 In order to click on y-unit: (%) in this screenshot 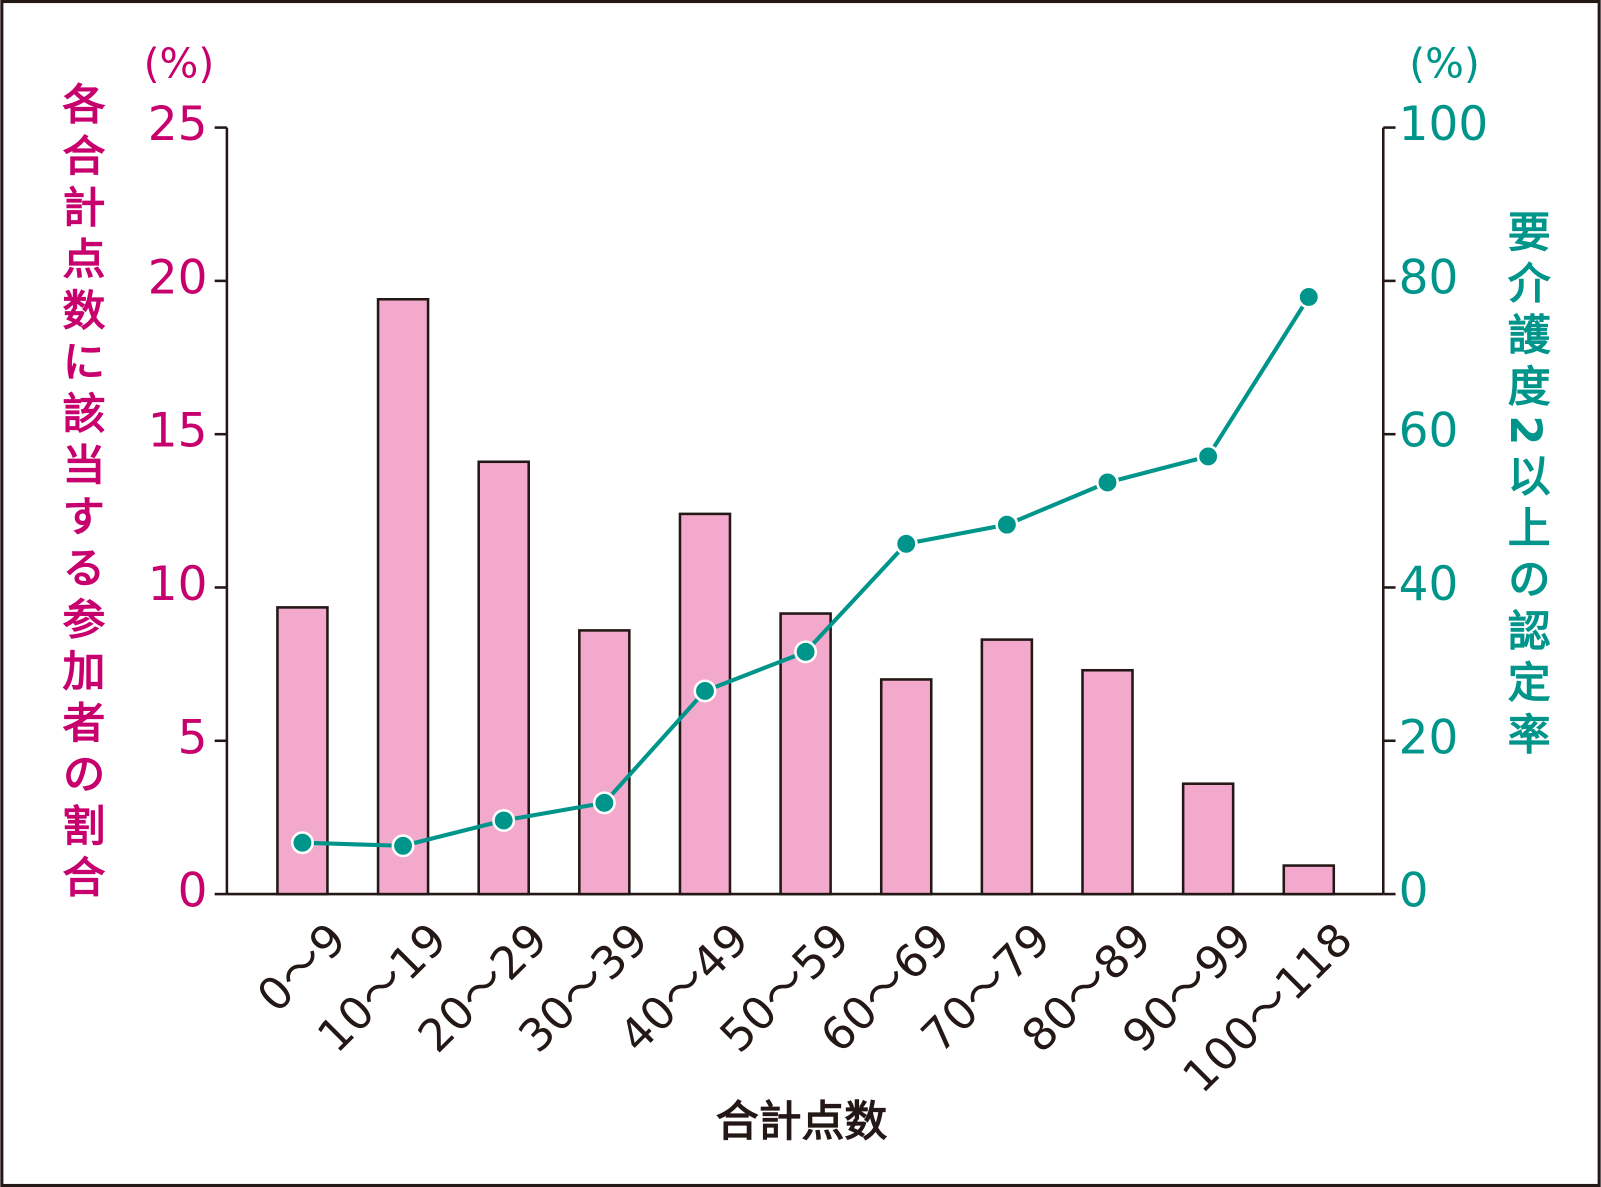, I will do `click(179, 63)`.